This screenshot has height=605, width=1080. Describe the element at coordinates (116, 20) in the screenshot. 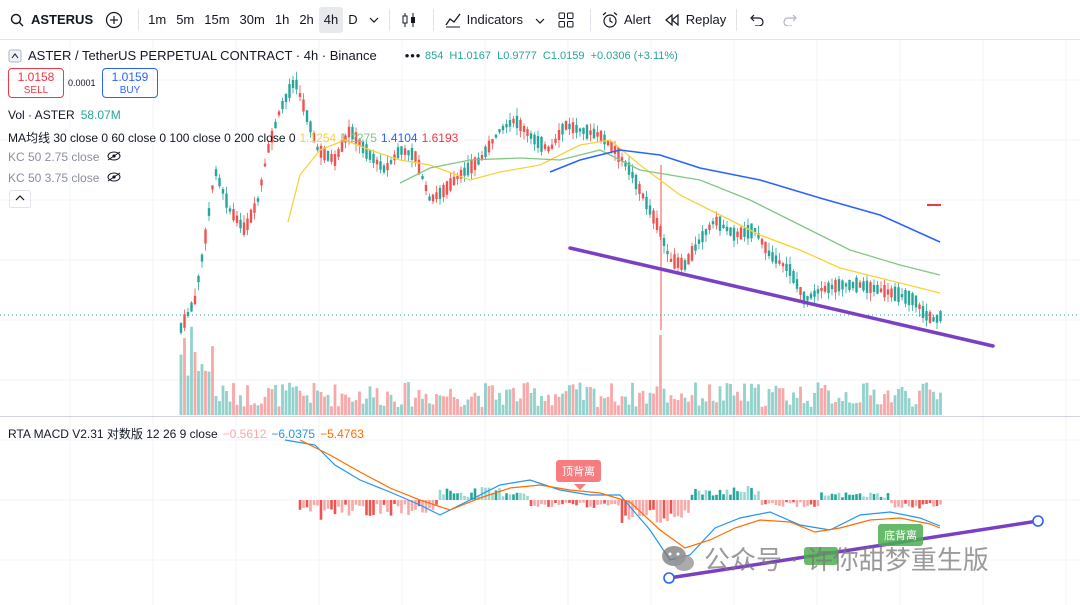

I see `compare-button` at that location.